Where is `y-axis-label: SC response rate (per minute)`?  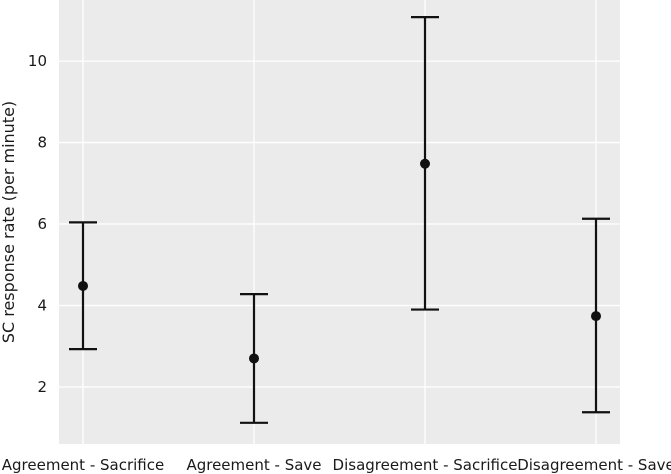
y-axis-label: SC response rate (per minute) is located at coordinates (9, 222).